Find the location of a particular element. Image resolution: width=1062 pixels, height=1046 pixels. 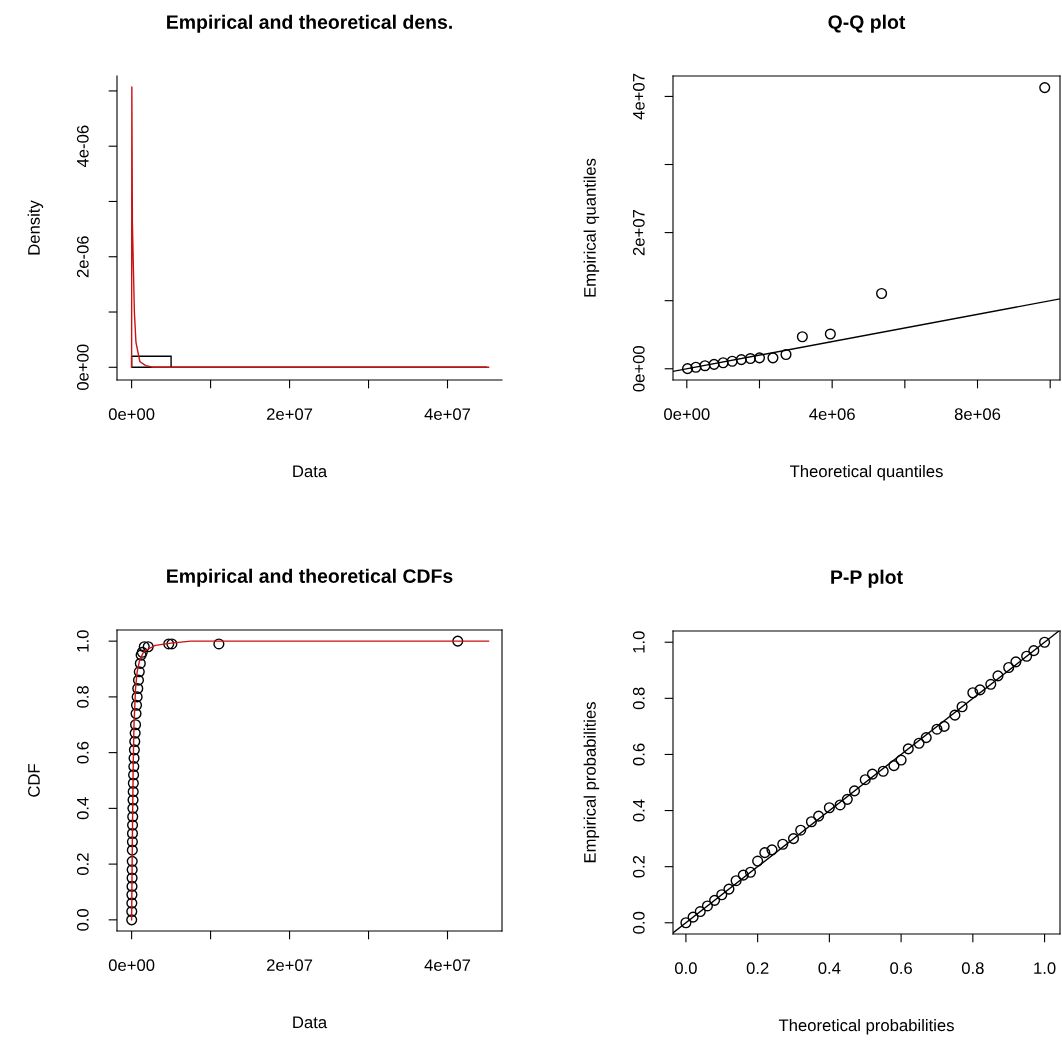

x-tick-label: 0.6 is located at coordinates (901, 968).